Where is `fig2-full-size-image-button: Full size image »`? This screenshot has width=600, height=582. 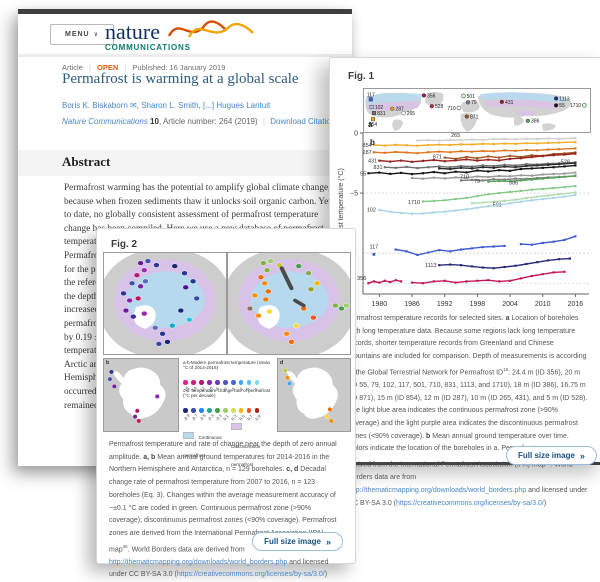 fig2-full-size-image-button: Full size image » is located at coordinates (297, 541).